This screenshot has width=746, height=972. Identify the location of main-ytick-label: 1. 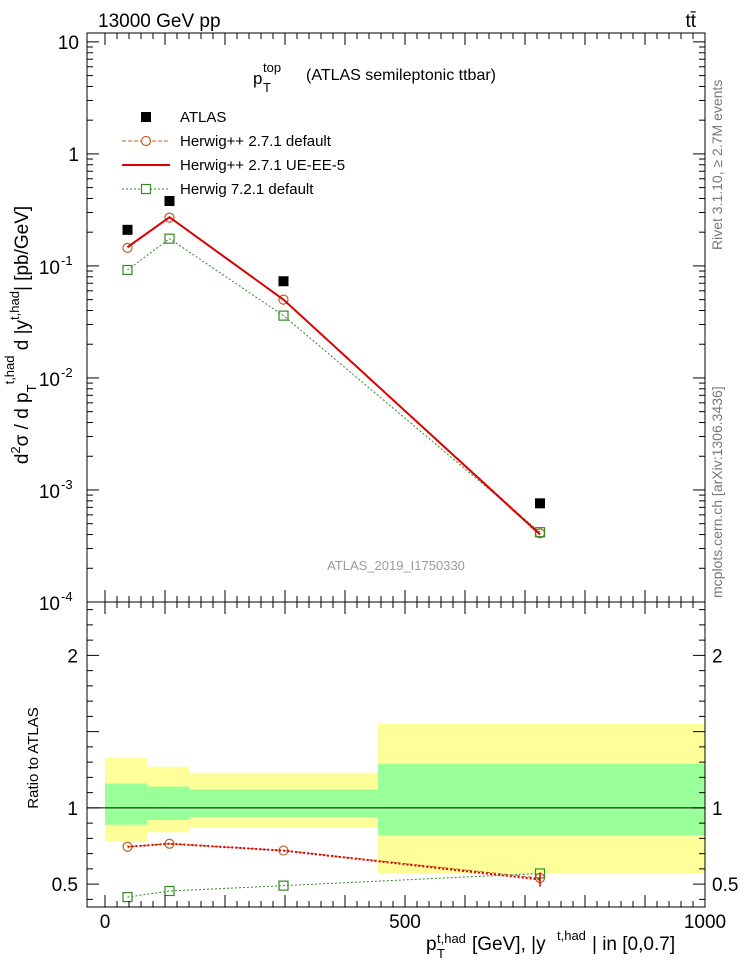
(73, 155).